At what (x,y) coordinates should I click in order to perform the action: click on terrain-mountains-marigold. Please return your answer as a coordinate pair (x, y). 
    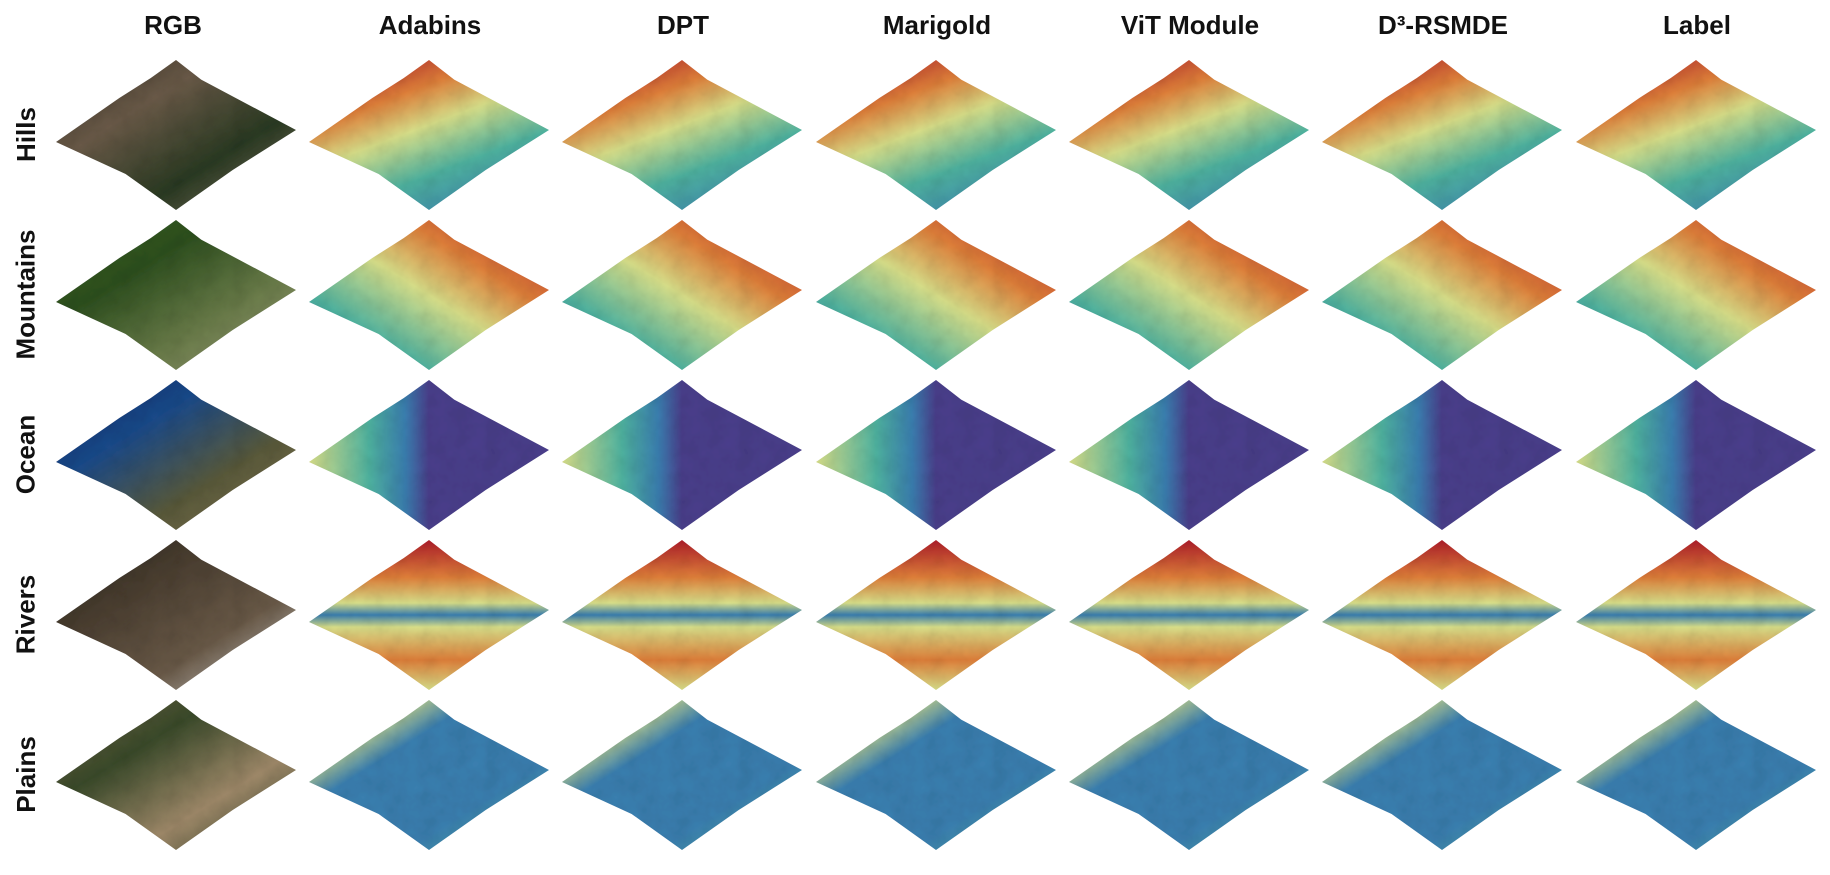
    Looking at the image, I should click on (936, 294).